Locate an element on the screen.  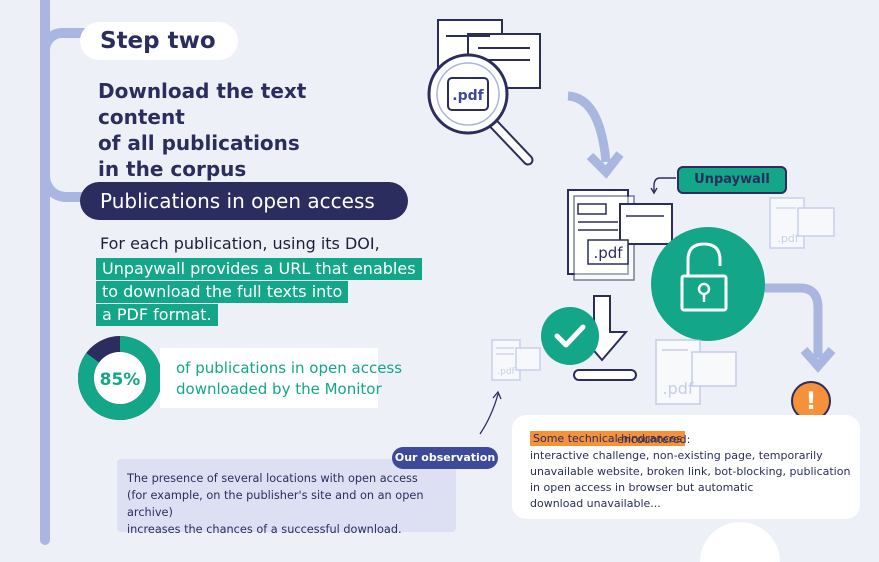
hindrances-highlight: Some technical hindrances is located at coordinates (607, 438).